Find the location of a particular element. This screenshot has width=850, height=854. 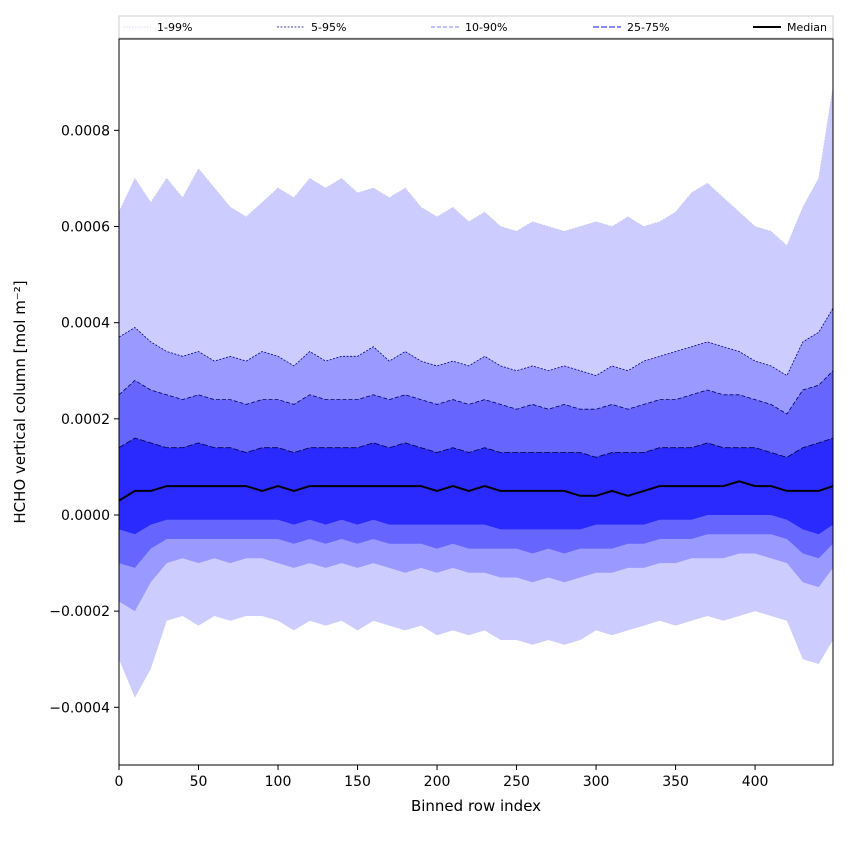

y-tick-label: 0.0008 is located at coordinates (85, 131).